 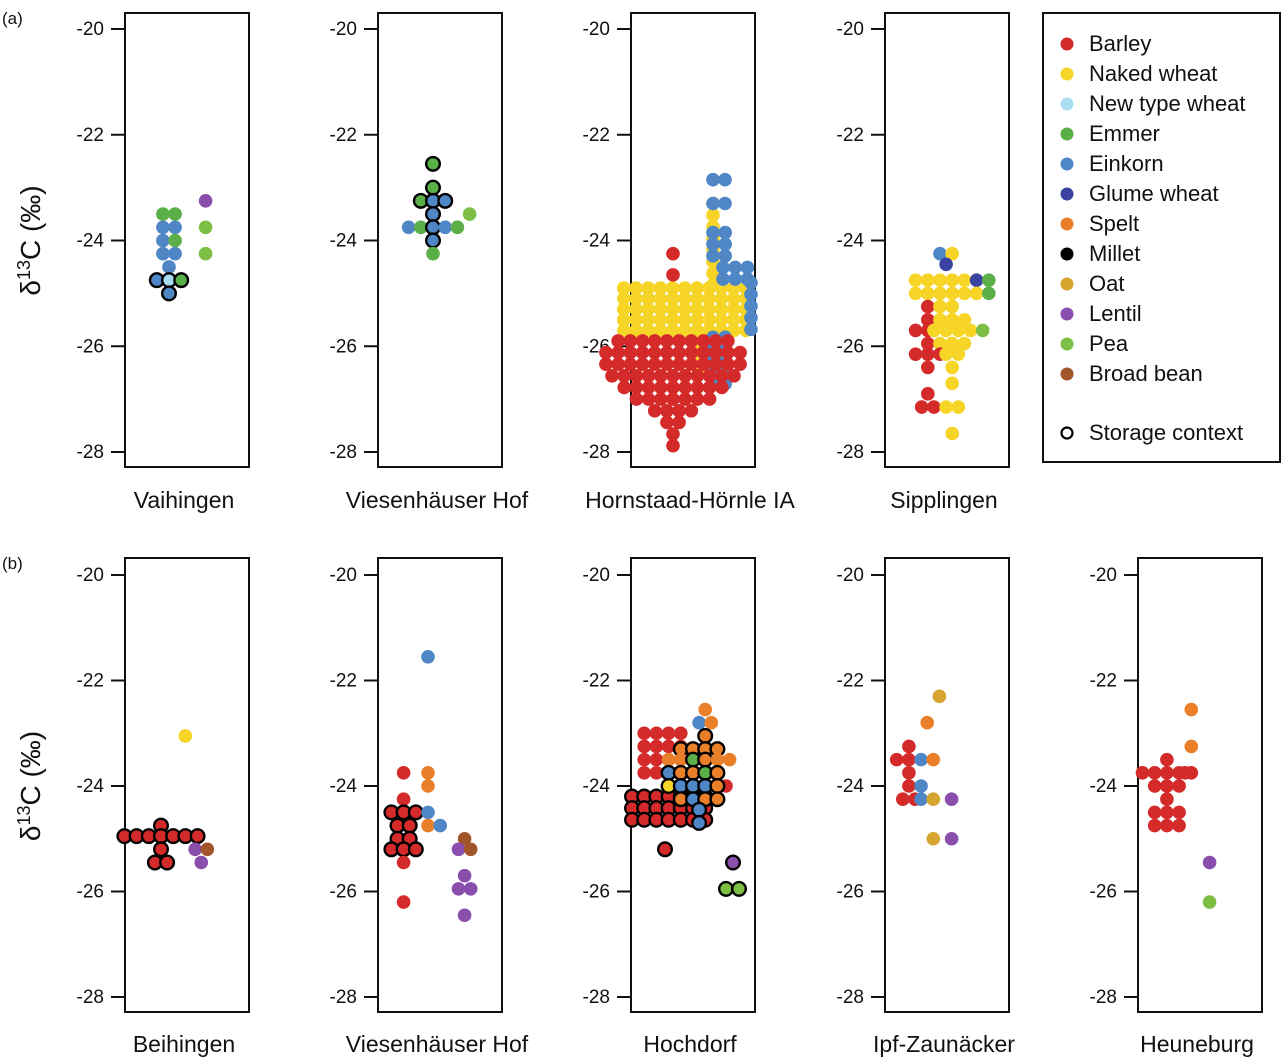 I want to click on legend-item-naked-wheat: Naked wheat, so click(x=1138, y=73).